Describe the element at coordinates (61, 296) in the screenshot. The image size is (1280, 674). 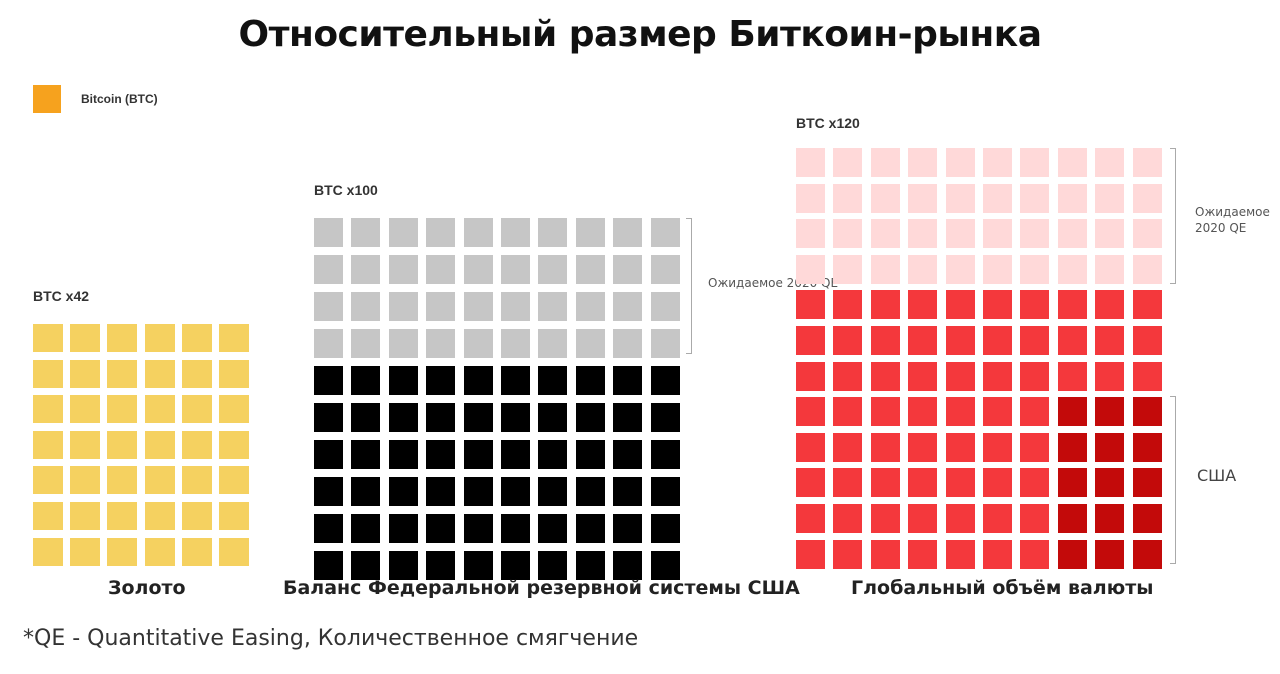
I see `gold-multiplier-label: BTC x42` at that location.